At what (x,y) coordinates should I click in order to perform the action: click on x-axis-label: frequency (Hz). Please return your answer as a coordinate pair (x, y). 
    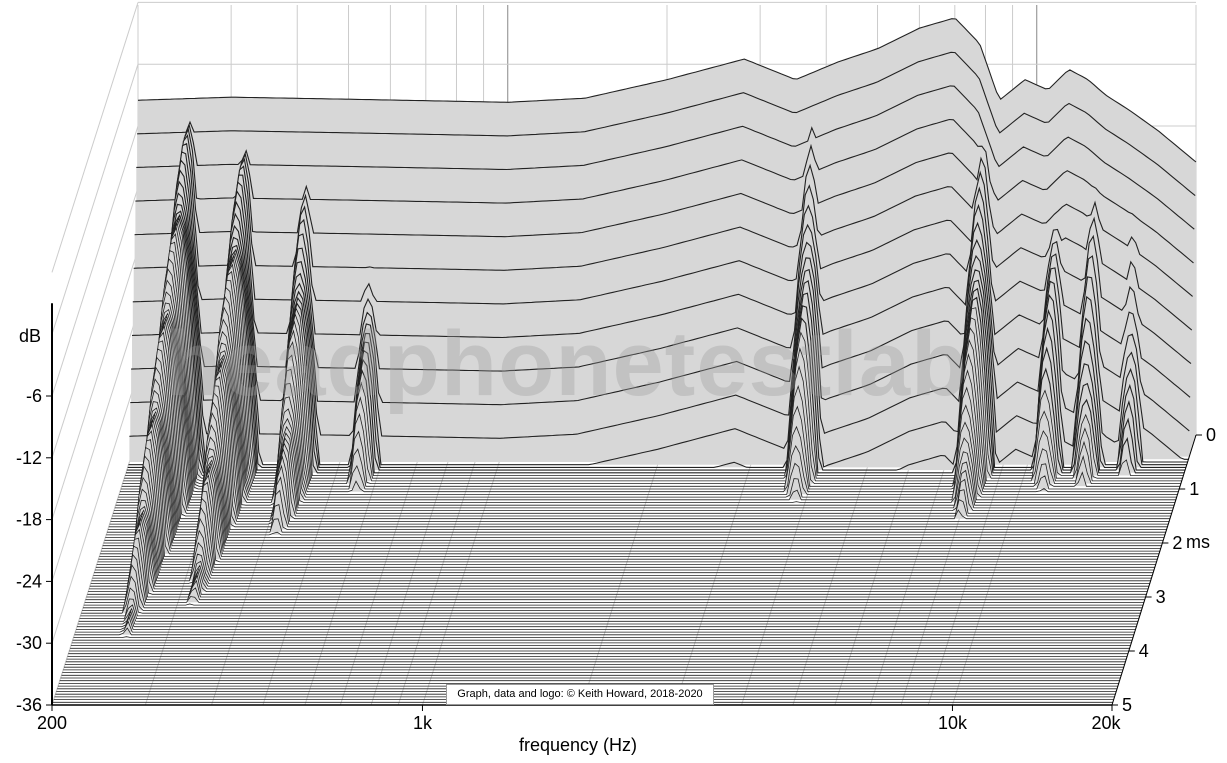
    Looking at the image, I should click on (578, 745).